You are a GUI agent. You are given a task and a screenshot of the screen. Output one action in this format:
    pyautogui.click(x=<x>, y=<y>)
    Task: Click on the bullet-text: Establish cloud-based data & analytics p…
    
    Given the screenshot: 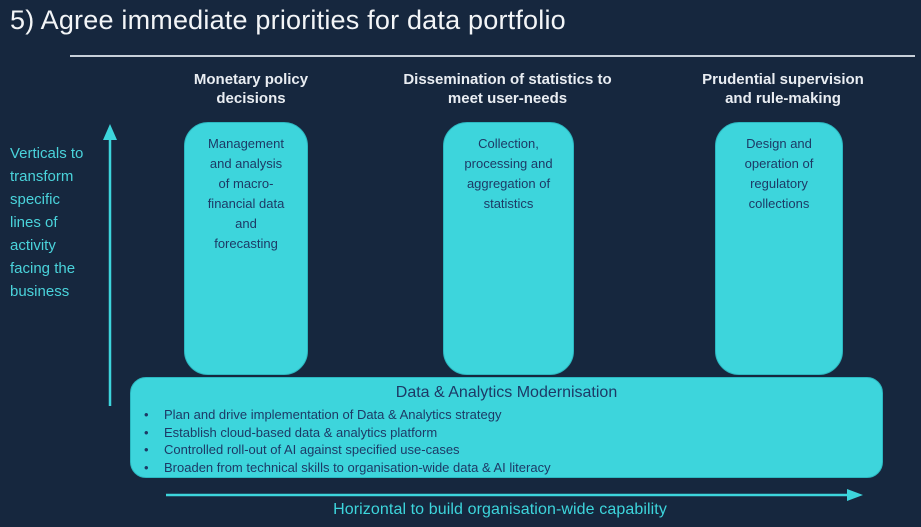 What is the action you would take?
    pyautogui.click(x=301, y=432)
    